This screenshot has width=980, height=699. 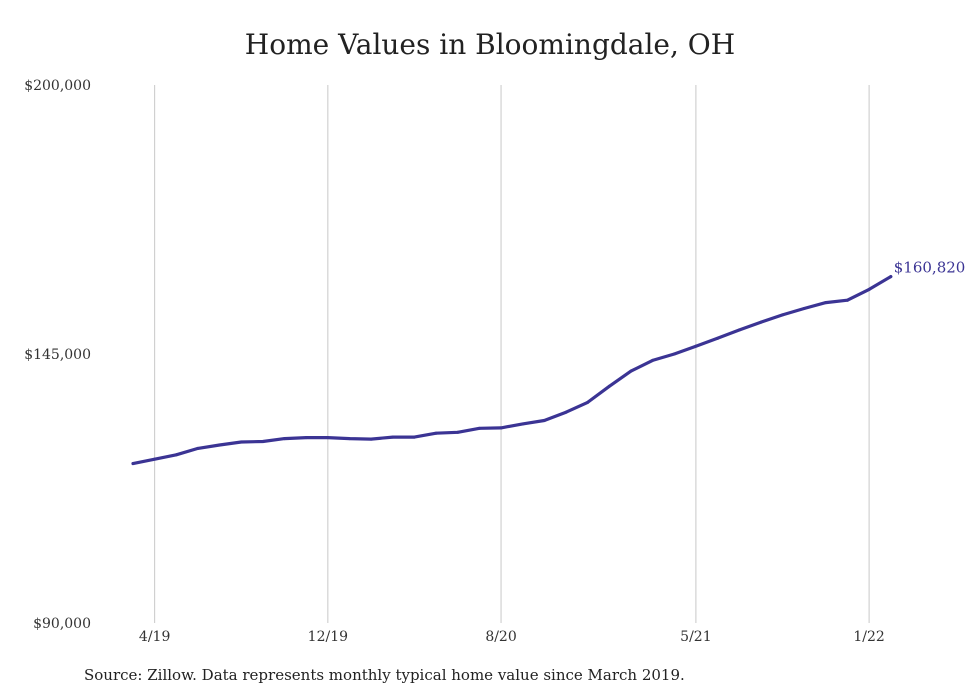 I want to click on x-tick-label: 12/19, so click(x=328, y=637).